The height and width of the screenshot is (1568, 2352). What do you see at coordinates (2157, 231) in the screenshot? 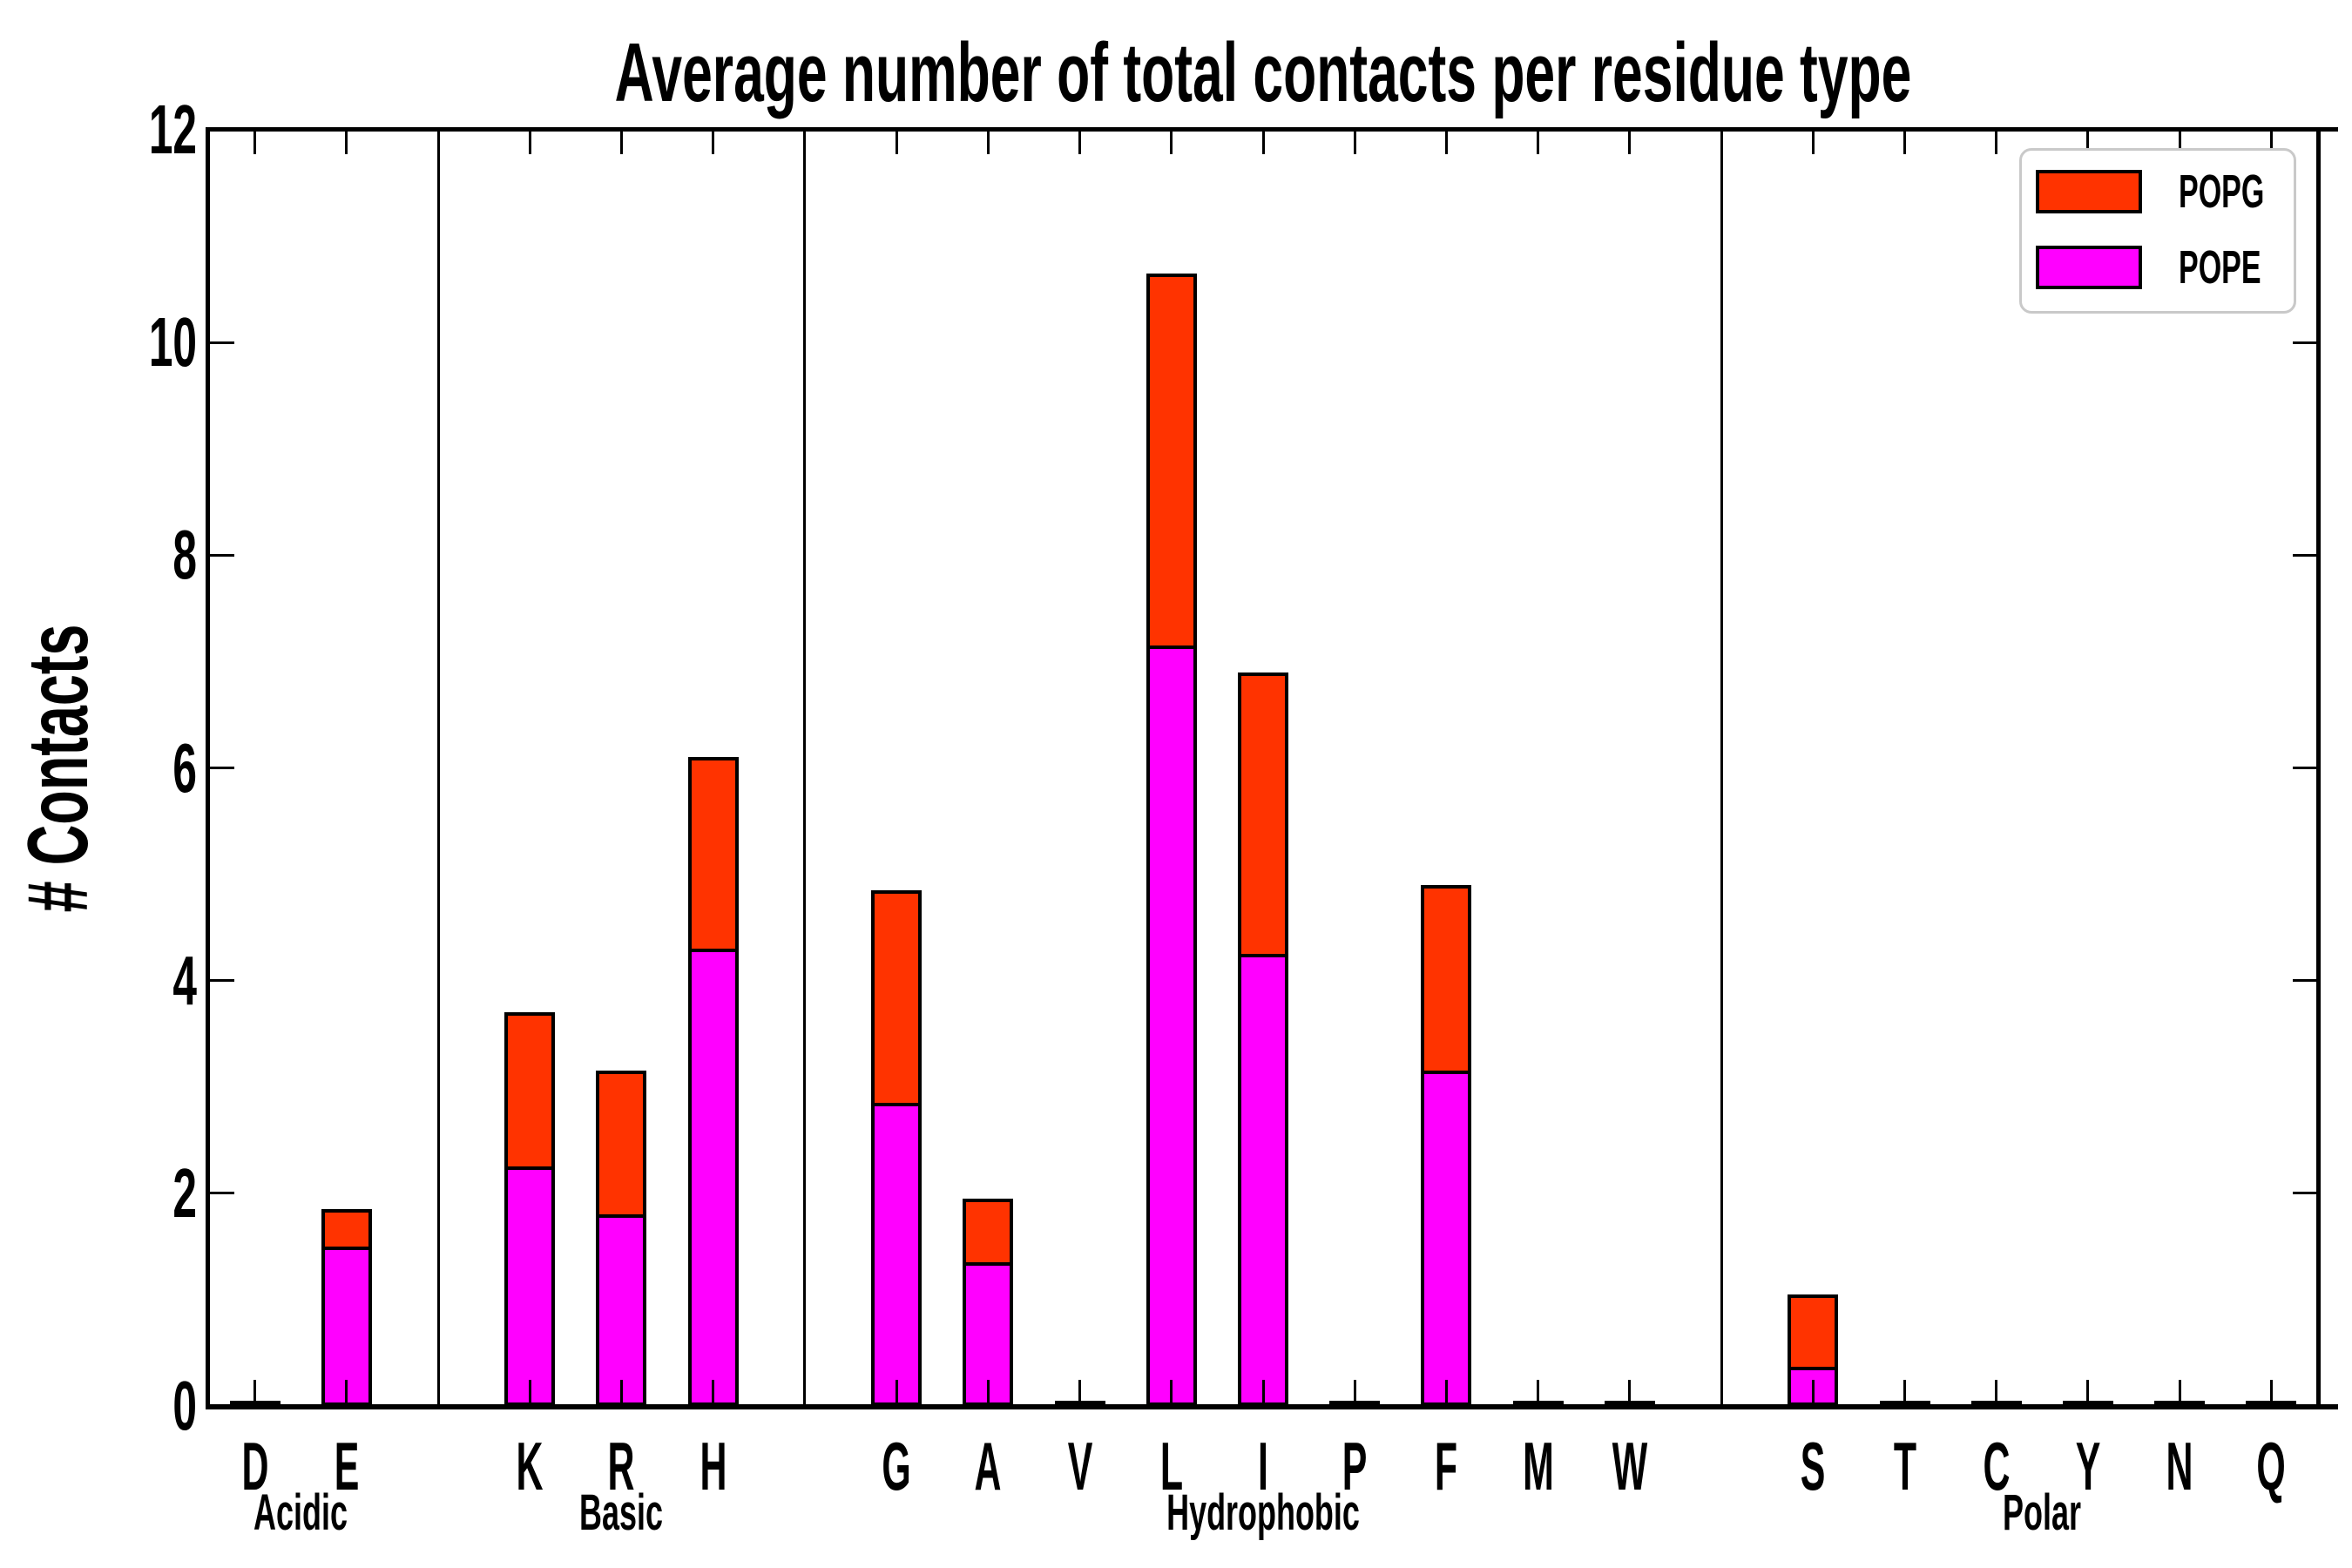
I see `legend: POPG POPE` at bounding box center [2157, 231].